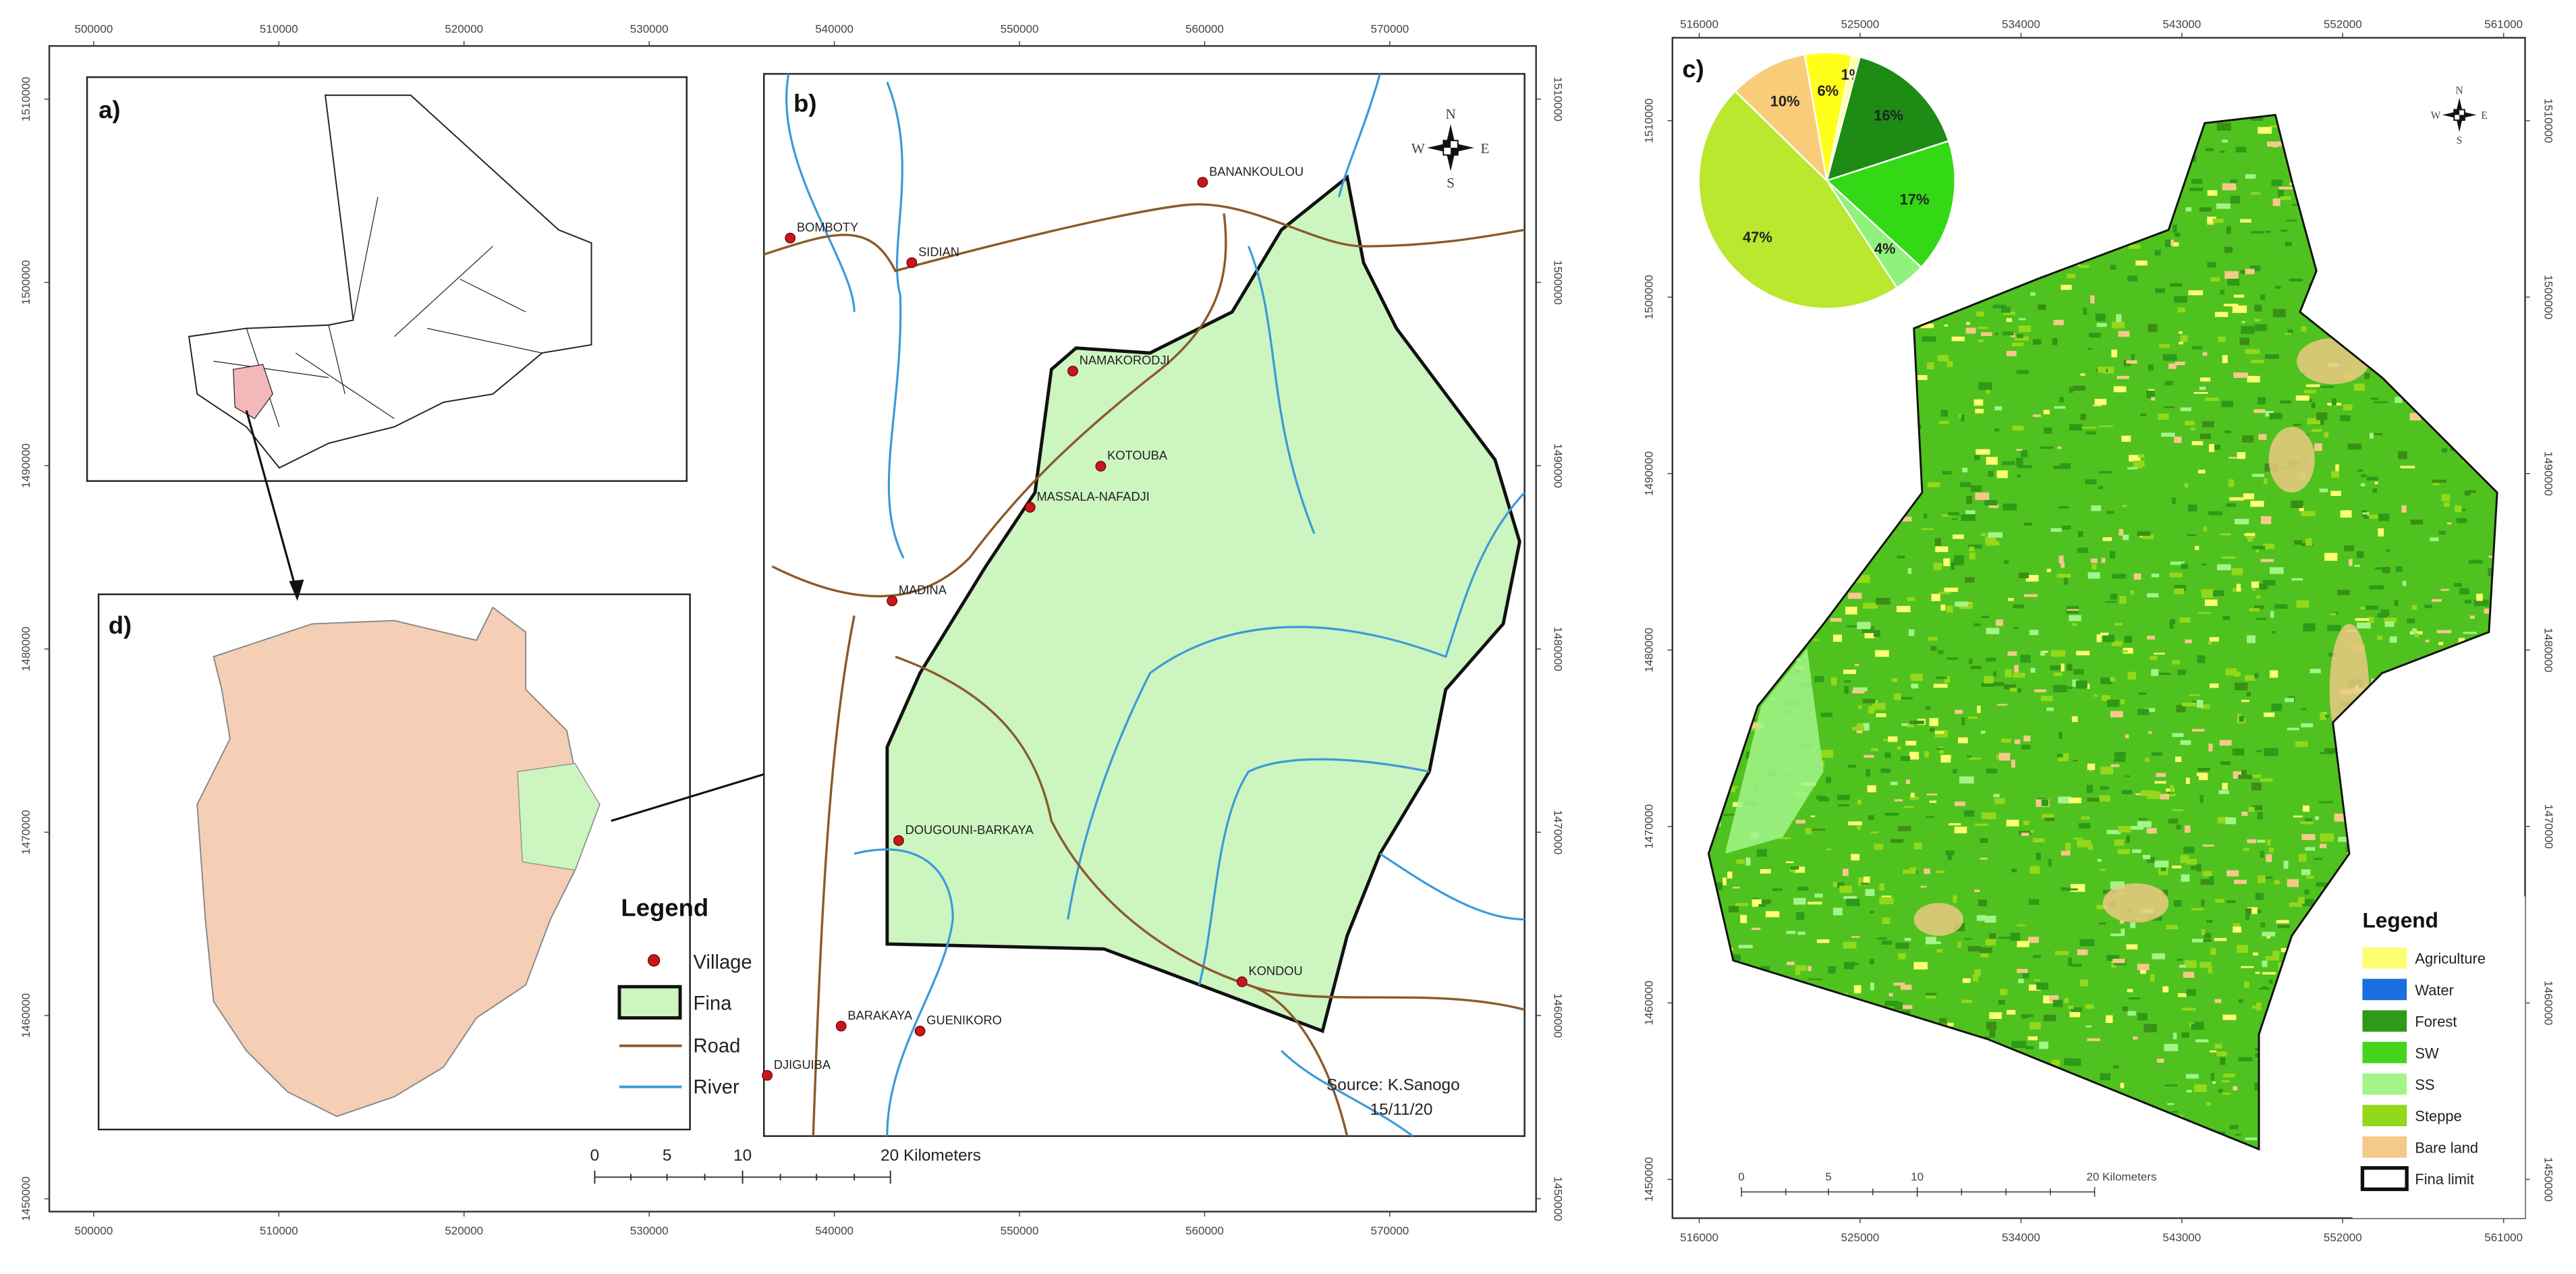 The width and height of the screenshot is (2576, 1274). Describe the element at coordinates (2548, 826) in the screenshot. I see `y-tick-label: 1470000` at that location.